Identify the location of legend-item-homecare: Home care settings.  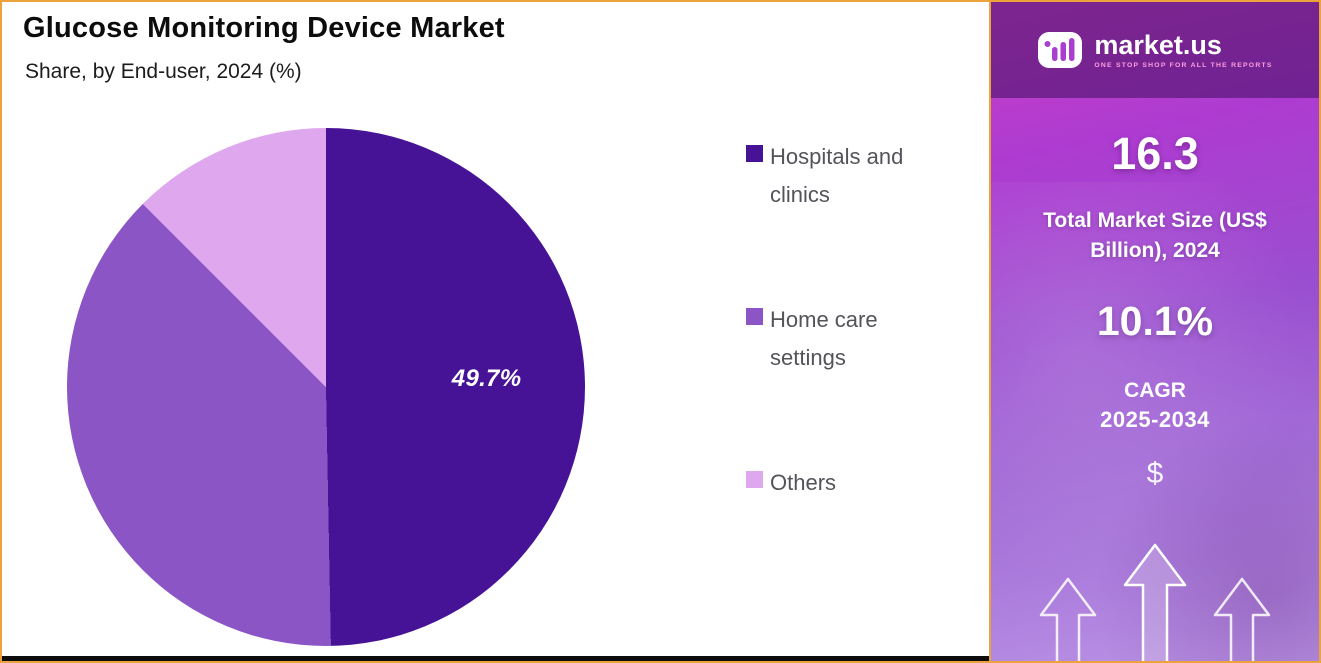
(858, 339).